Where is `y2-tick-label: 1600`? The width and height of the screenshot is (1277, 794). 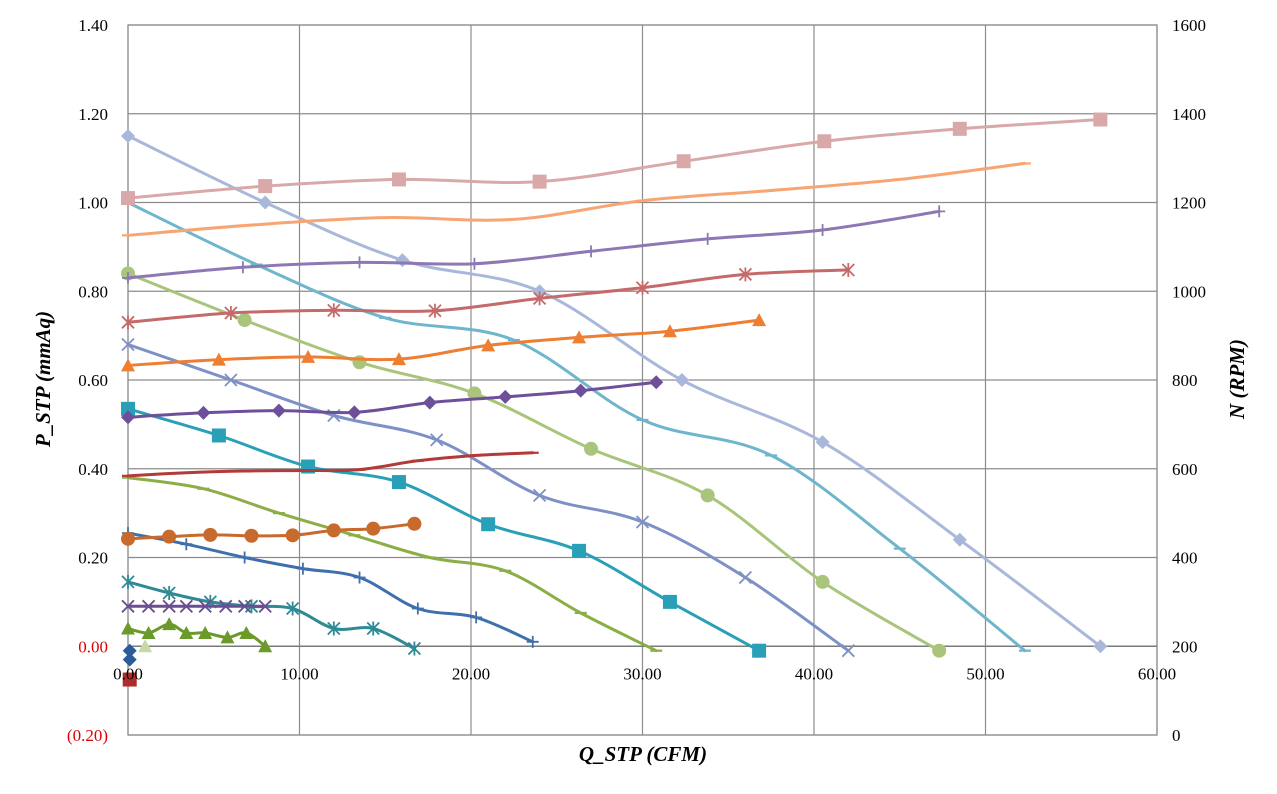 y2-tick-label: 1600 is located at coordinates (1189, 25).